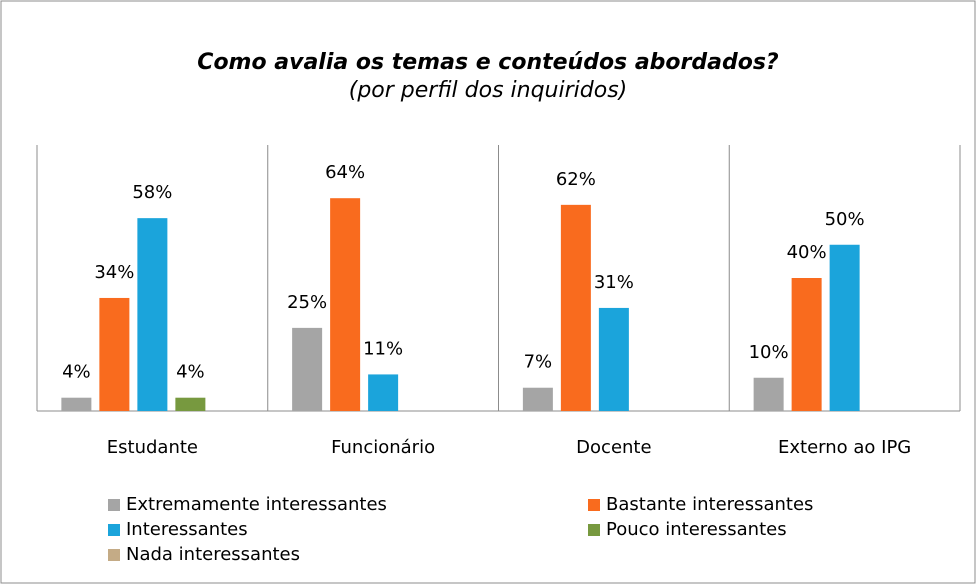 Image resolution: width=977 pixels, height=585 pixels. Describe the element at coordinates (256, 504) in the screenshot. I see `legend-label: Extremamente interessantes` at that location.